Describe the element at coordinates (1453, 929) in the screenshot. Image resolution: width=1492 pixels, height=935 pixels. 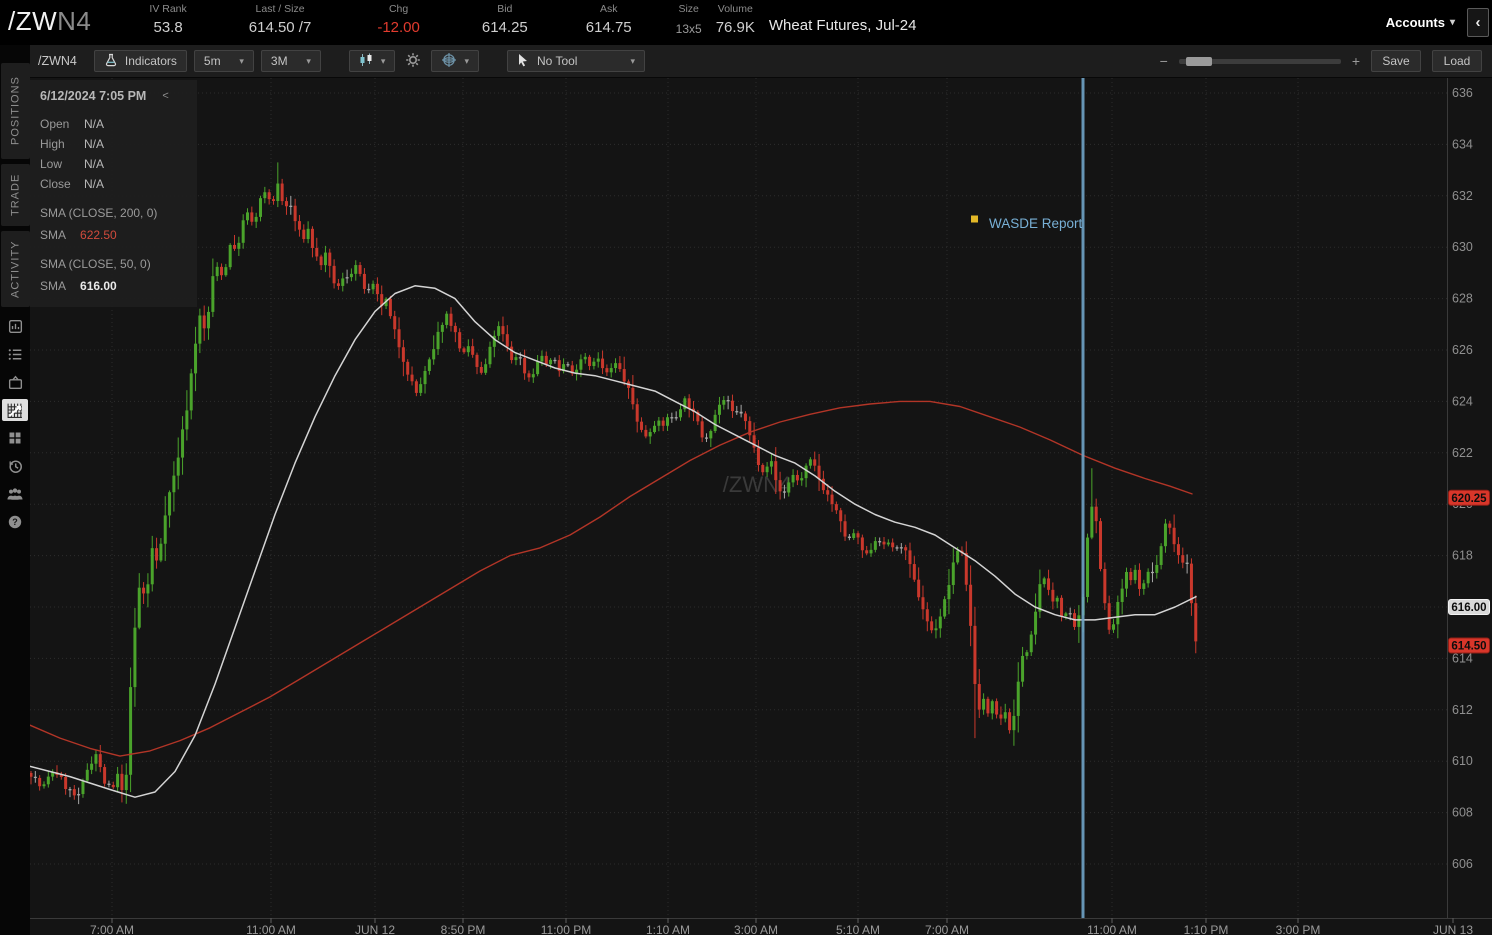
I see `svg-text: JUN 13` at that location.